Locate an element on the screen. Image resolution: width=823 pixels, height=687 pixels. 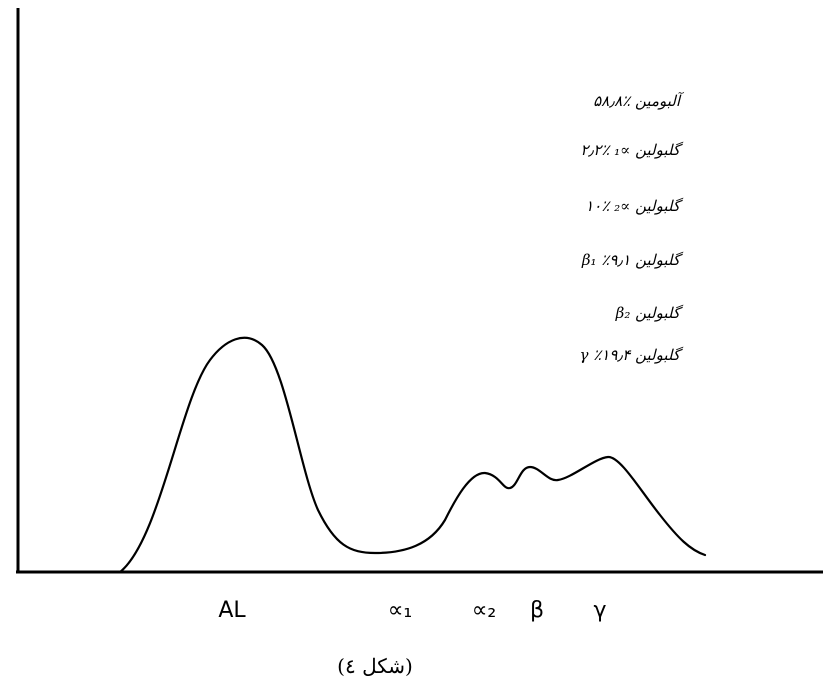
tick-label-gamma: γ is located at coordinates (599, 610).